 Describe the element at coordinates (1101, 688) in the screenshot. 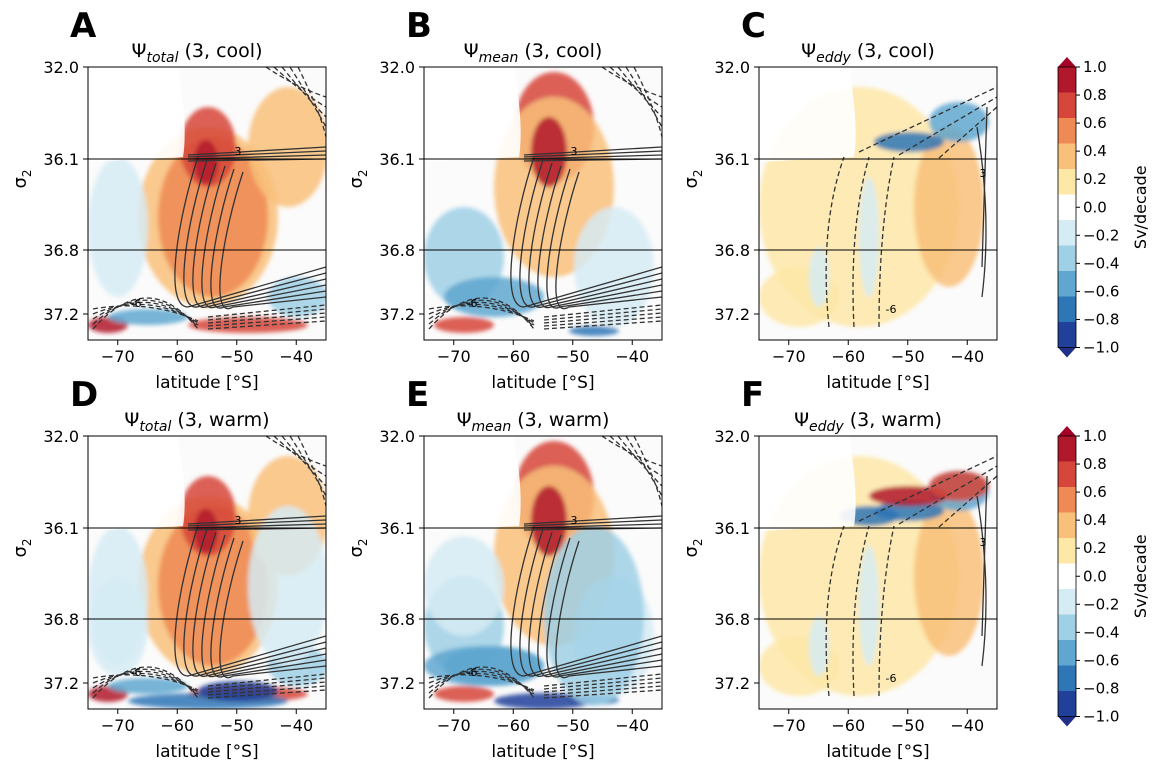

I see `colorbar-tick-label: −0.8` at that location.